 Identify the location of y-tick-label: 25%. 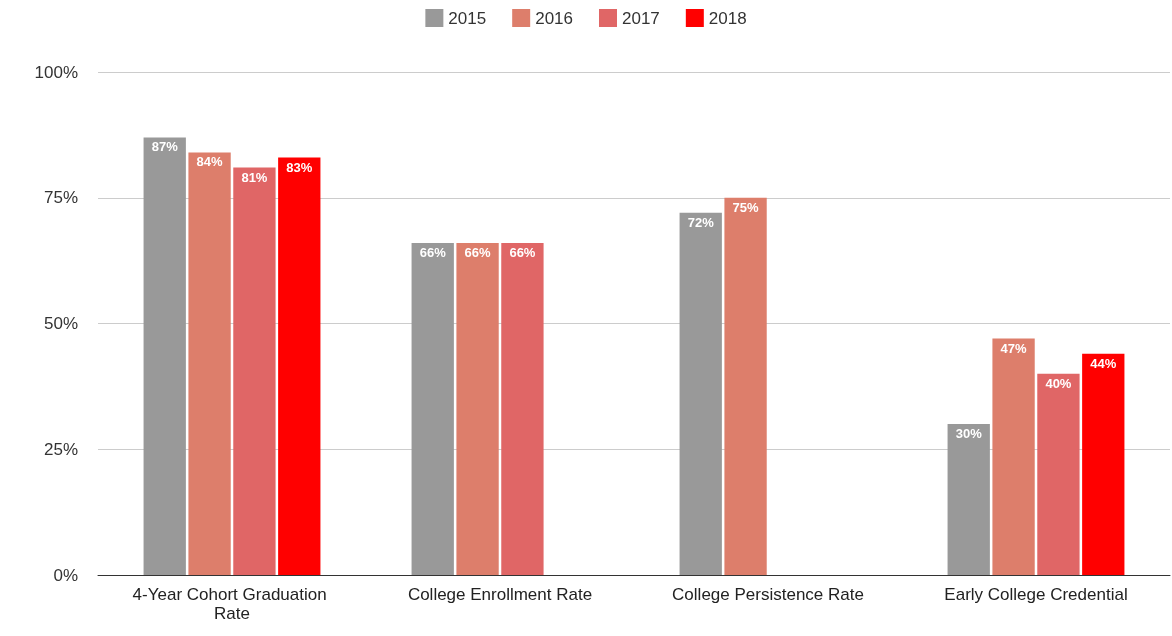
(60, 449).